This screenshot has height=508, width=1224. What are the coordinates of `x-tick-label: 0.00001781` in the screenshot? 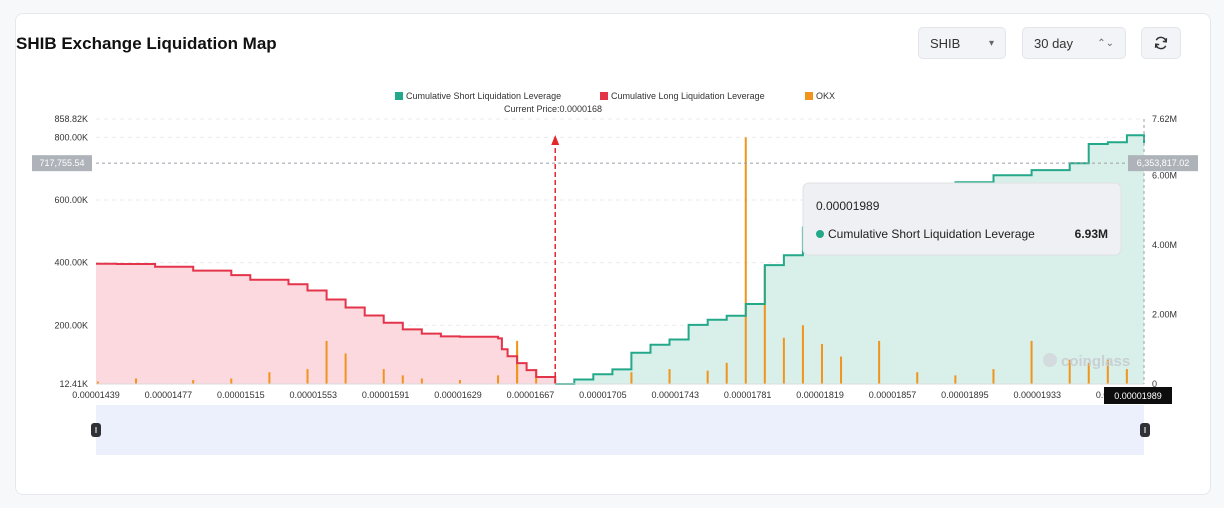 It's located at (748, 395).